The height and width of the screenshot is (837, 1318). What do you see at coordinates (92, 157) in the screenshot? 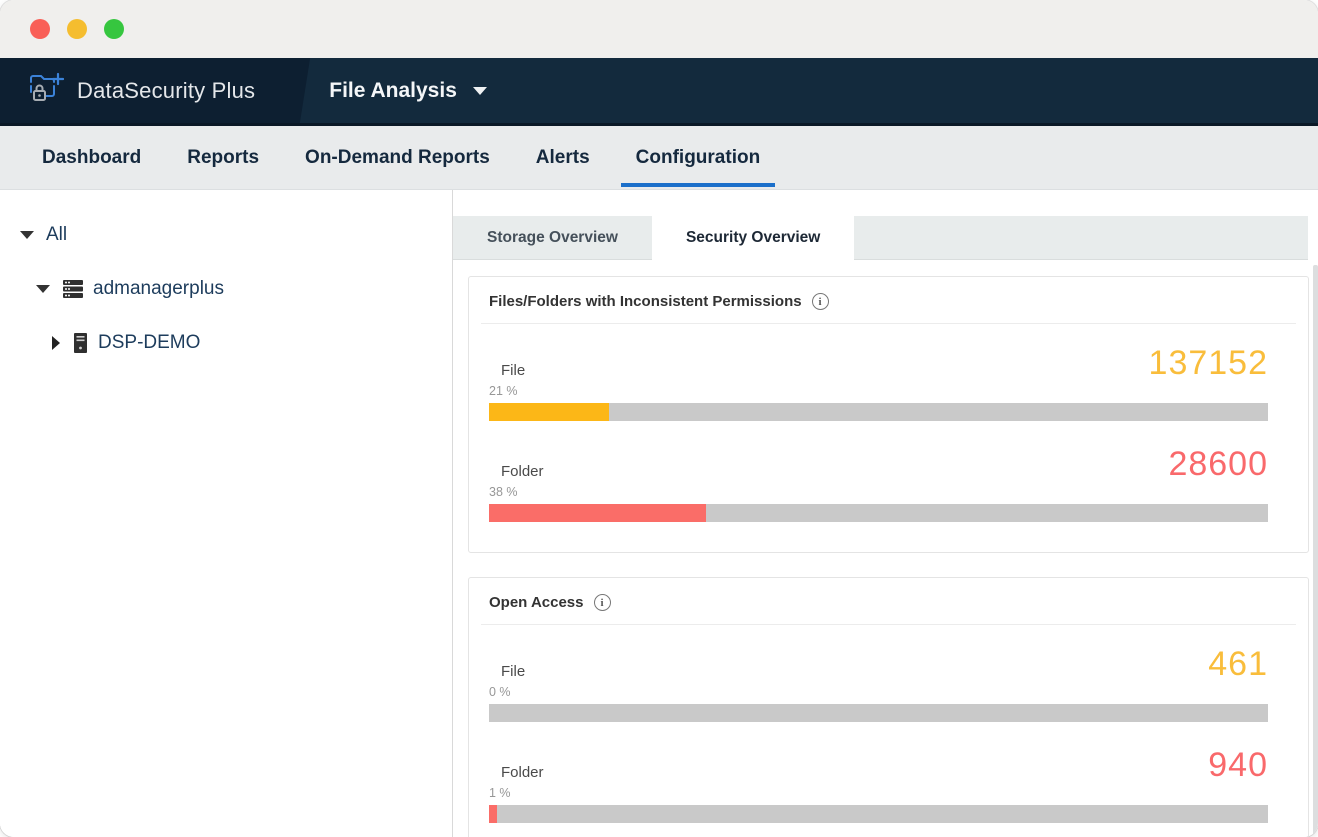
I see `nav-item-dashboard: Dashboard` at bounding box center [92, 157].